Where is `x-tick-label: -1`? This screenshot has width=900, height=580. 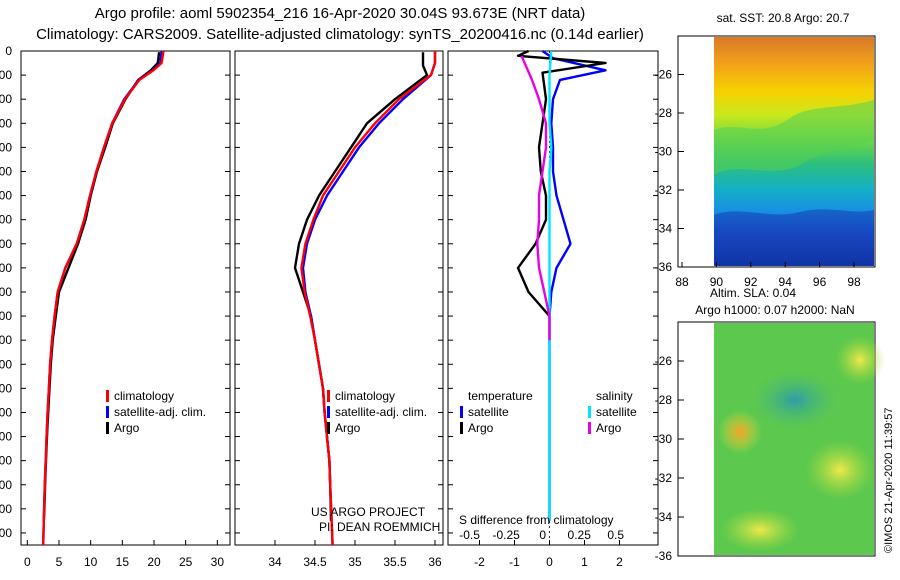
x-tick-label: -1 is located at coordinates (514, 562).